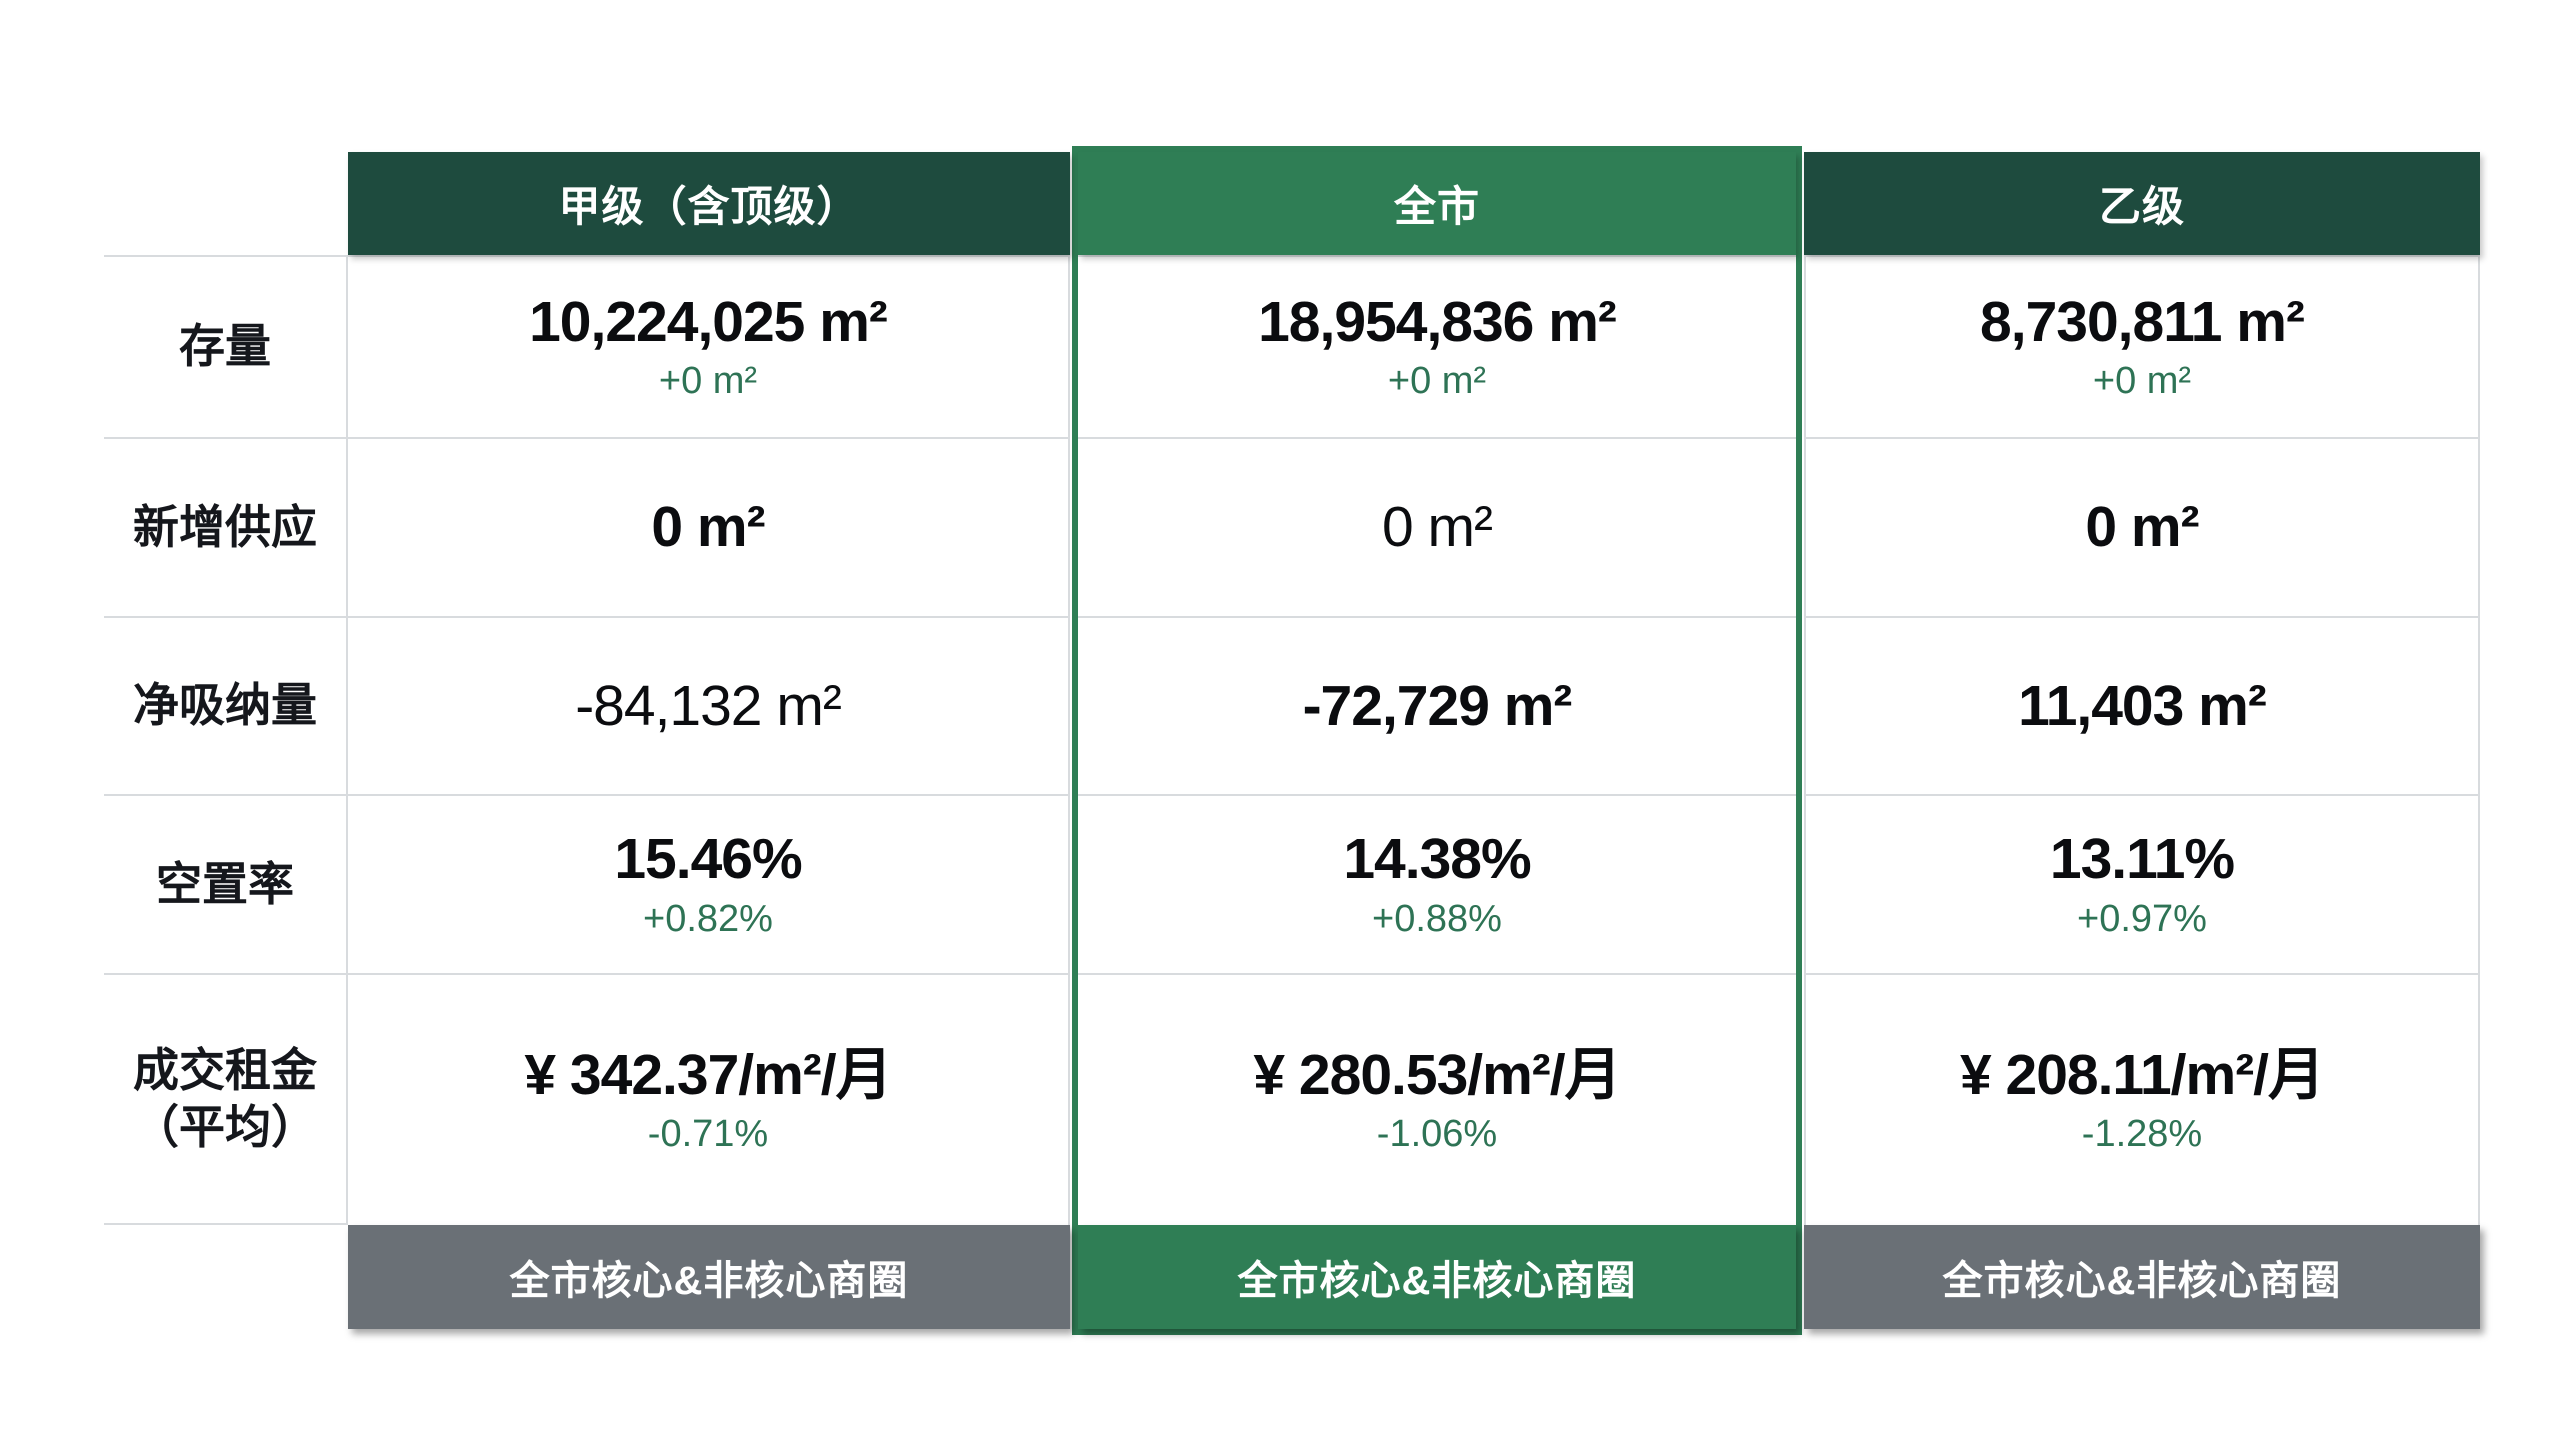 The height and width of the screenshot is (1440, 2560). Describe the element at coordinates (709, 203) in the screenshot. I see `column-header-grade-a: 甲级（含顶级）` at that location.